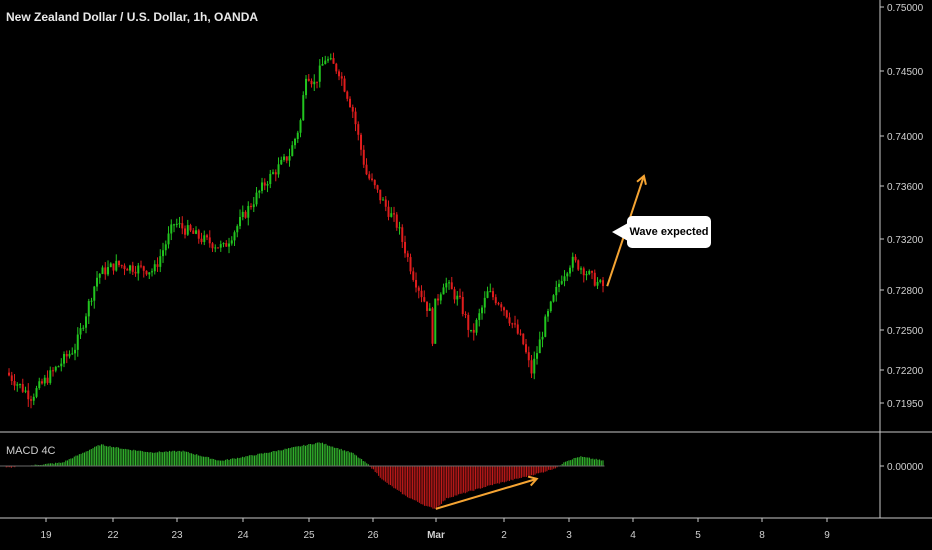  Describe the element at coordinates (569, 535) in the screenshot. I see `time-tick-label: 3` at that location.